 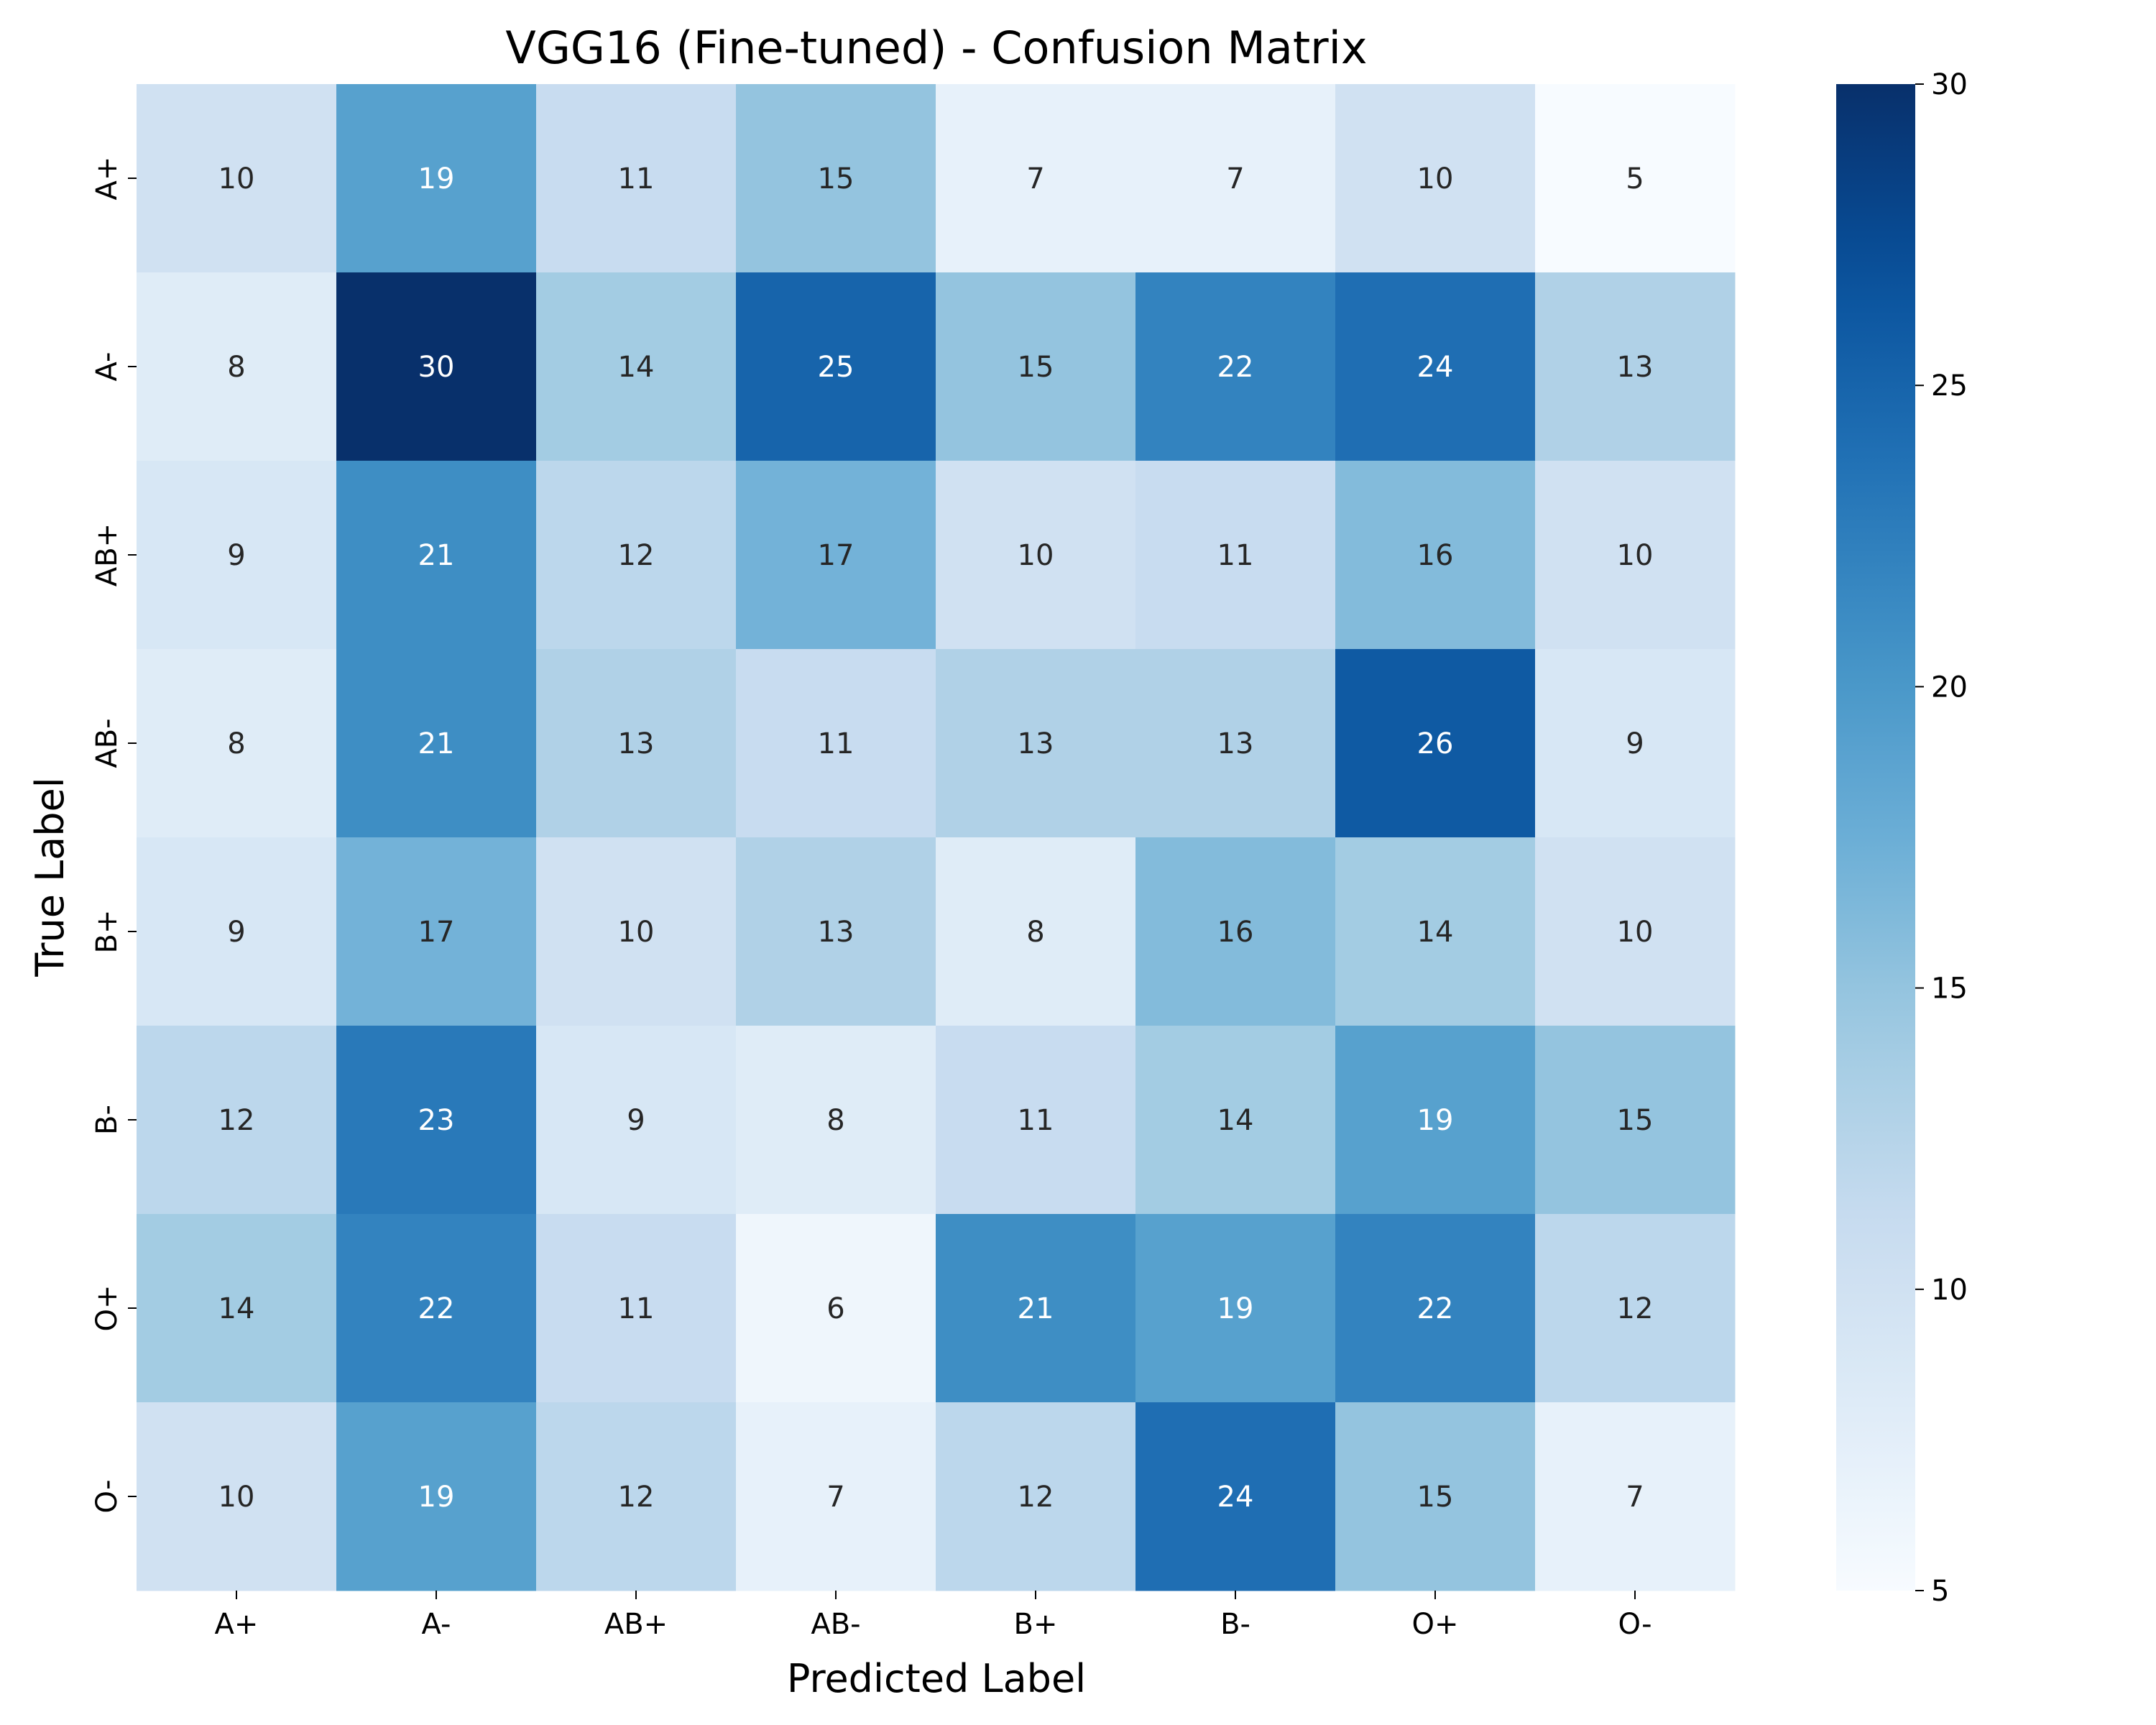 I want to click on cell-value-label: 24, so click(x=1435, y=367).